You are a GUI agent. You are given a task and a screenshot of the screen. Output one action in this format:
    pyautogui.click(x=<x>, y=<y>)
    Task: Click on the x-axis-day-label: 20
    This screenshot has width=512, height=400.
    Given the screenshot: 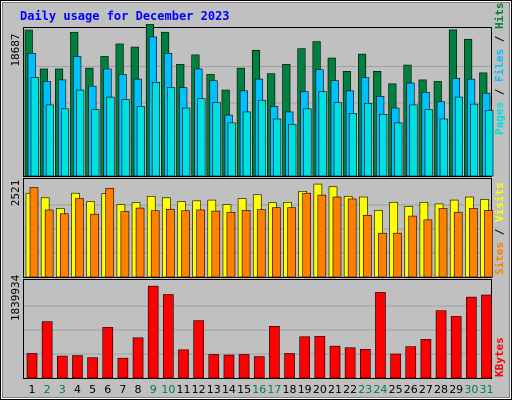 What is the action you would take?
    pyautogui.click(x=320, y=389)
    